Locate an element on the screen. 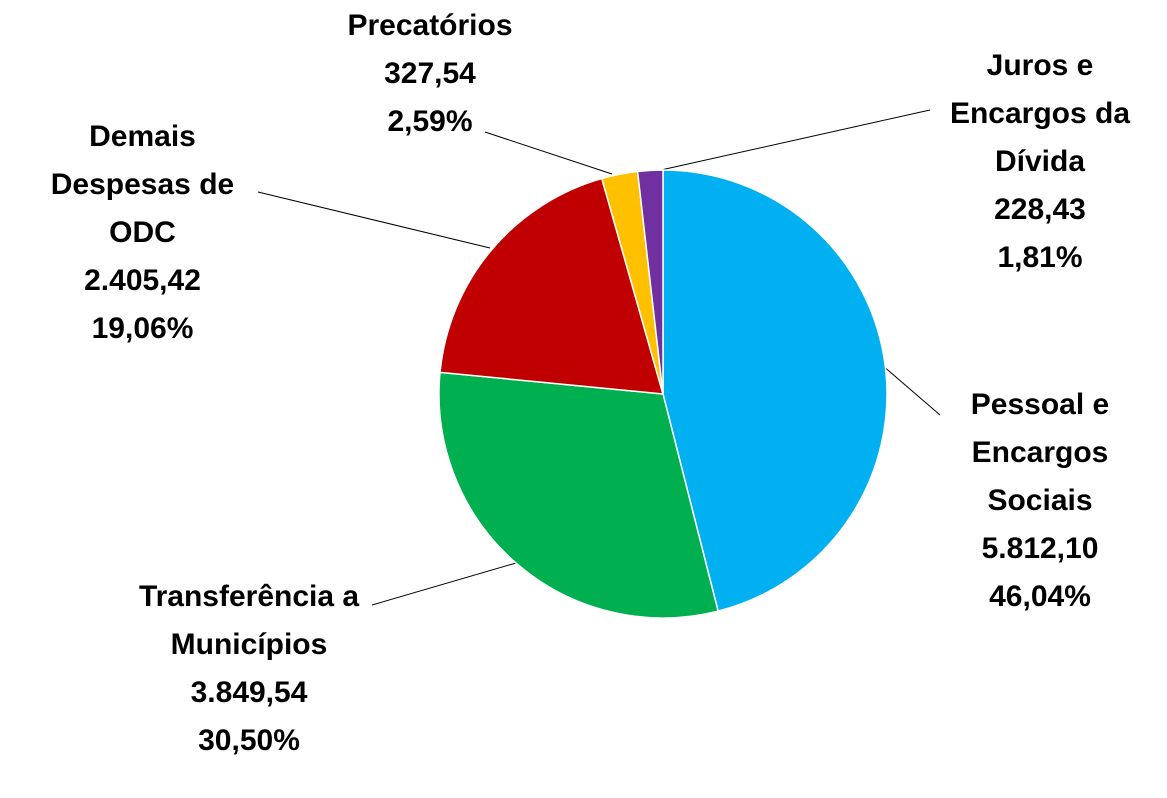 The width and height of the screenshot is (1167, 798). category-label: Demais Despesas de ODC is located at coordinates (142, 184).